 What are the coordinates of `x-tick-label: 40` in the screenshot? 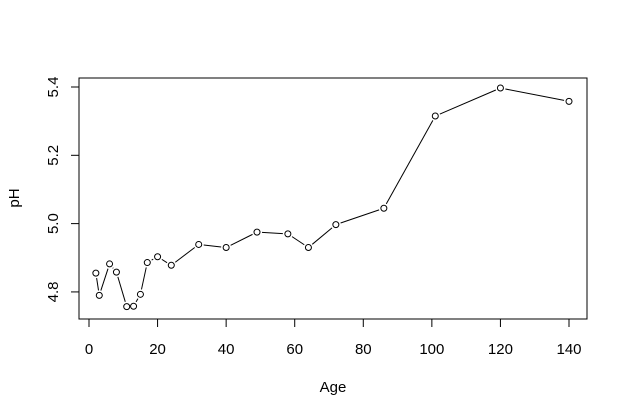 It's located at (226, 349).